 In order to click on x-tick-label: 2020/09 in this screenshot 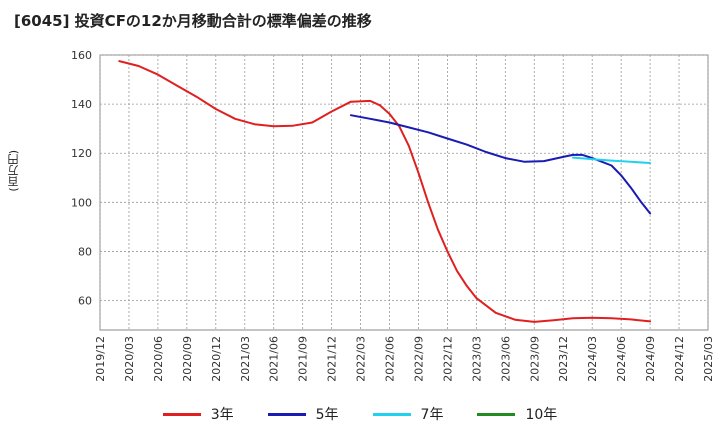, I will do `click(187, 359)`.